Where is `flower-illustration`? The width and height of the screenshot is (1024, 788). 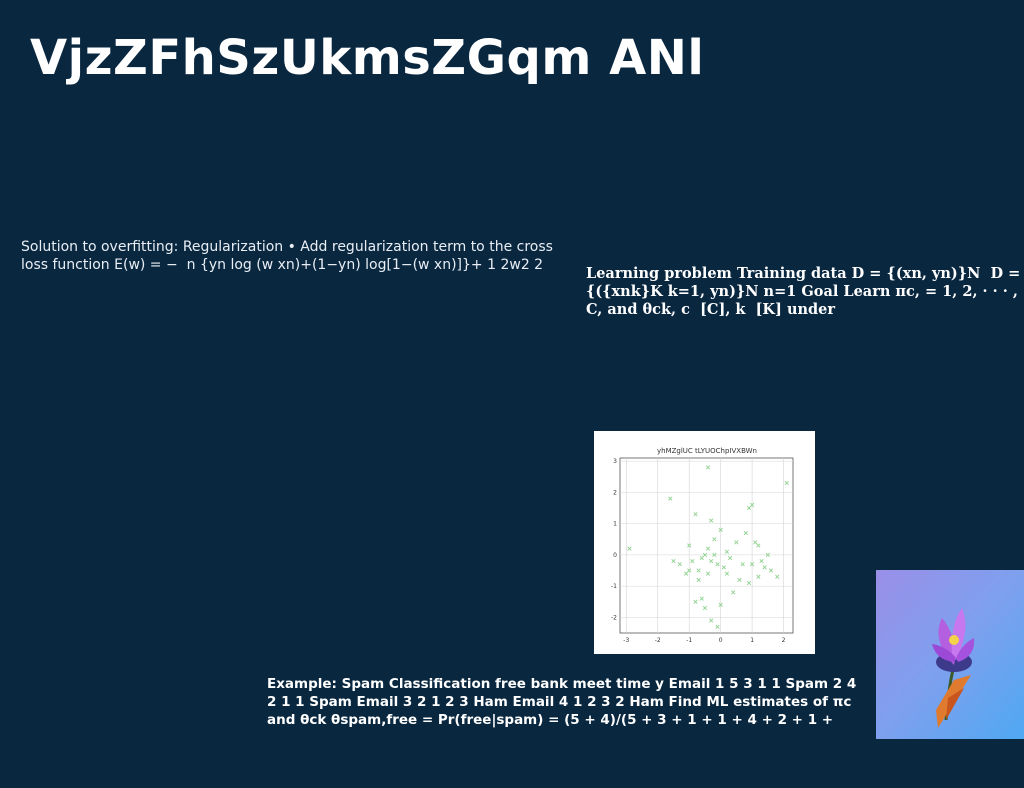
flower-illustration is located at coordinates (950, 654).